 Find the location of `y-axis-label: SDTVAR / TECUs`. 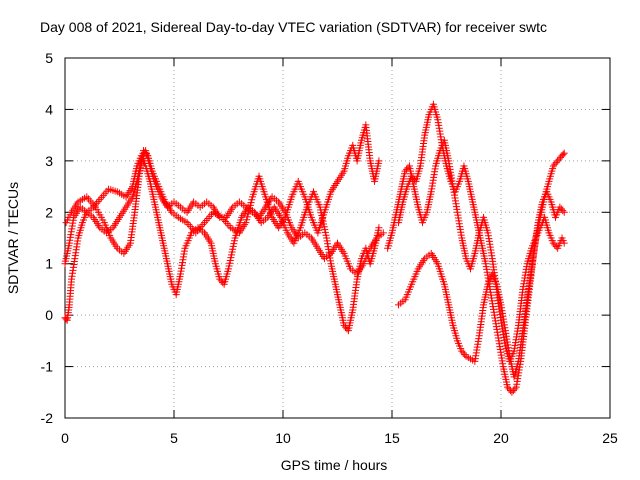

y-axis-label: SDTVAR / TECUs is located at coordinates (13, 238).